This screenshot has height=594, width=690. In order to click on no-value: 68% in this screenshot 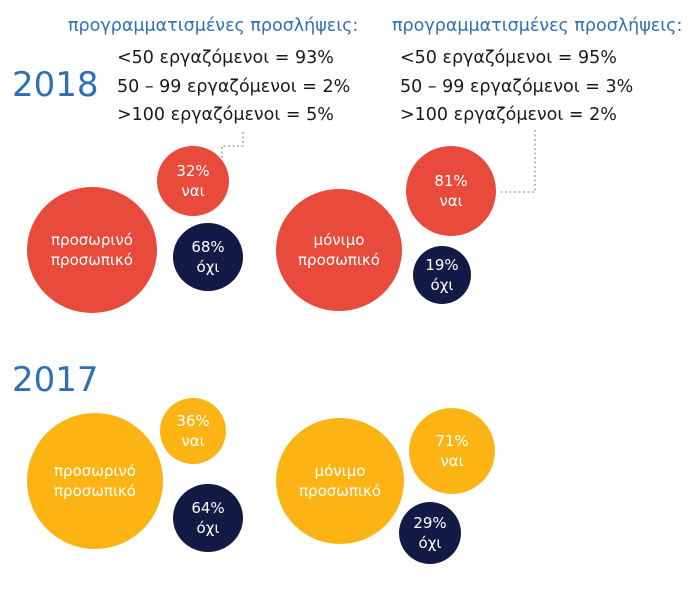, I will do `click(208, 246)`.